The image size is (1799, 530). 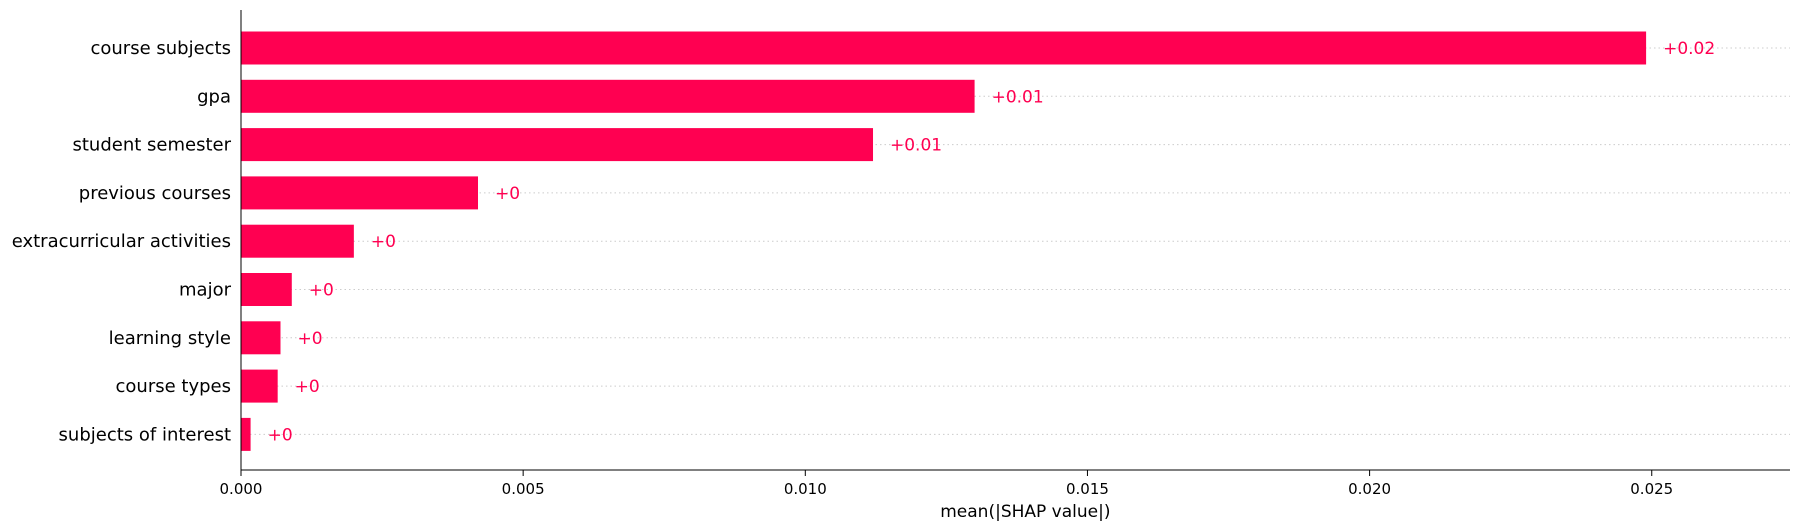 I want to click on category-label: extracurricular activities, so click(x=121, y=241).